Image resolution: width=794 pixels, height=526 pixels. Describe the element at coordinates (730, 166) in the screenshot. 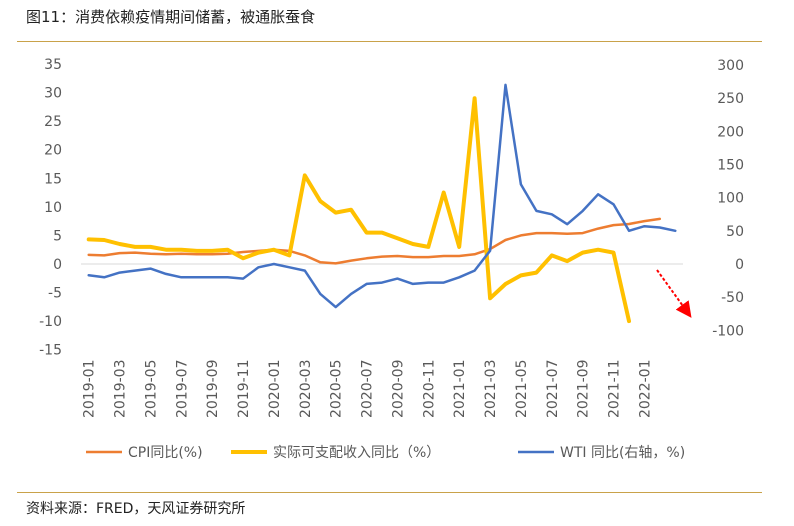

I see `right-tick-label: 150` at that location.